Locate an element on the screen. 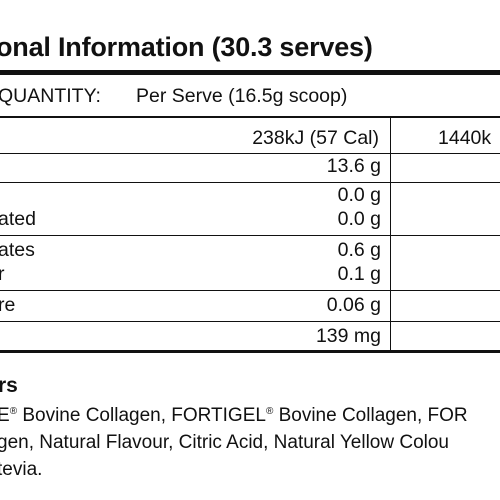 The height and width of the screenshot is (500, 500). title-rule is located at coordinates (250, 72).